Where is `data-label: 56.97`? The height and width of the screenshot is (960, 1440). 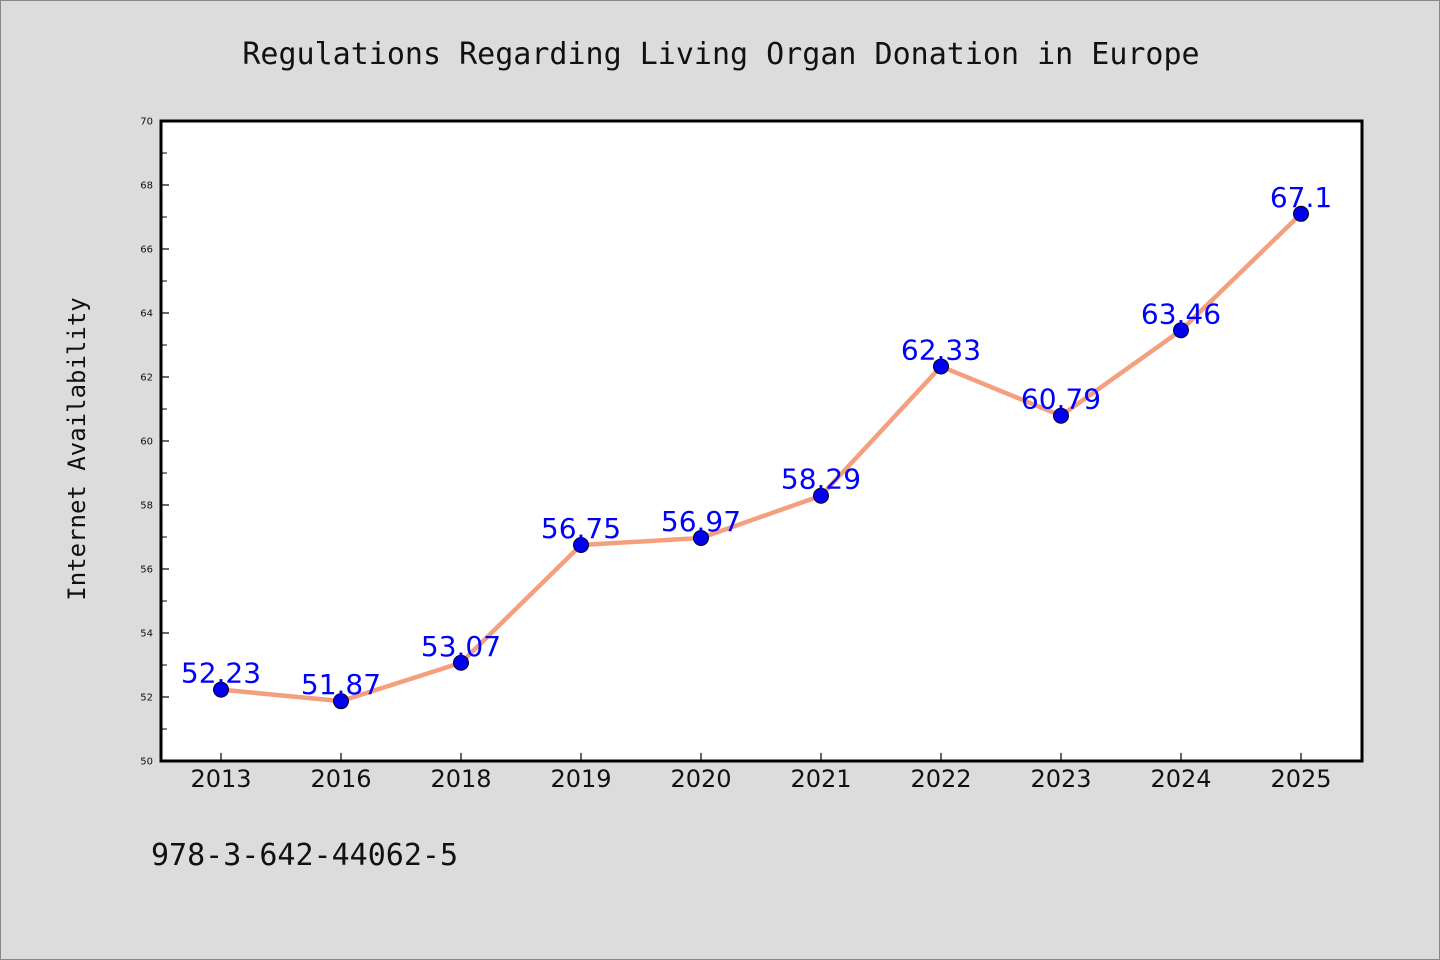
data-label: 56.97 is located at coordinates (701, 521).